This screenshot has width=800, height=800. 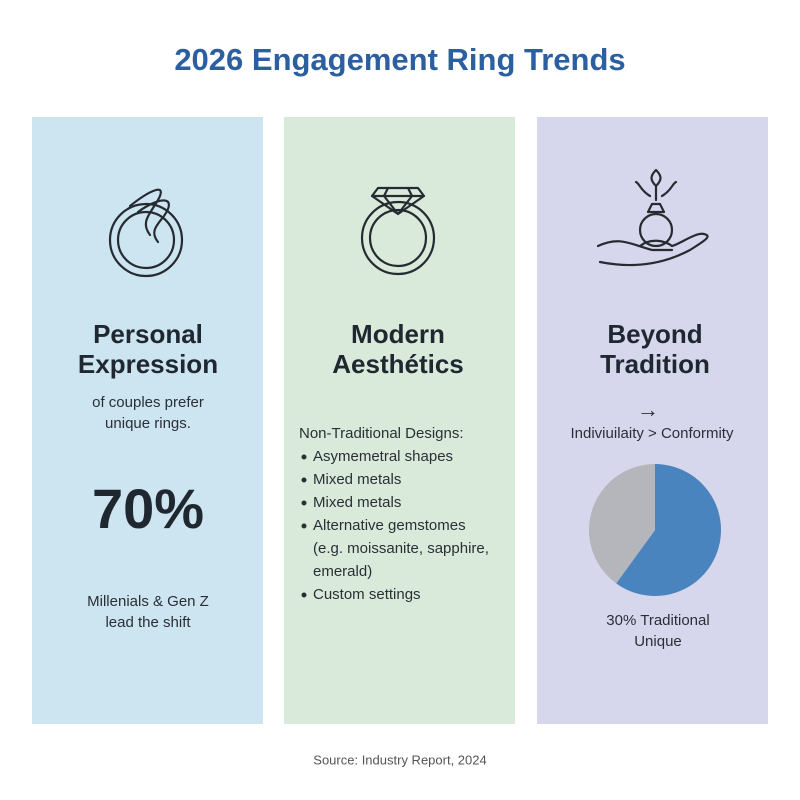 What do you see at coordinates (148, 364) in the screenshot?
I see `heading: Expression` at bounding box center [148, 364].